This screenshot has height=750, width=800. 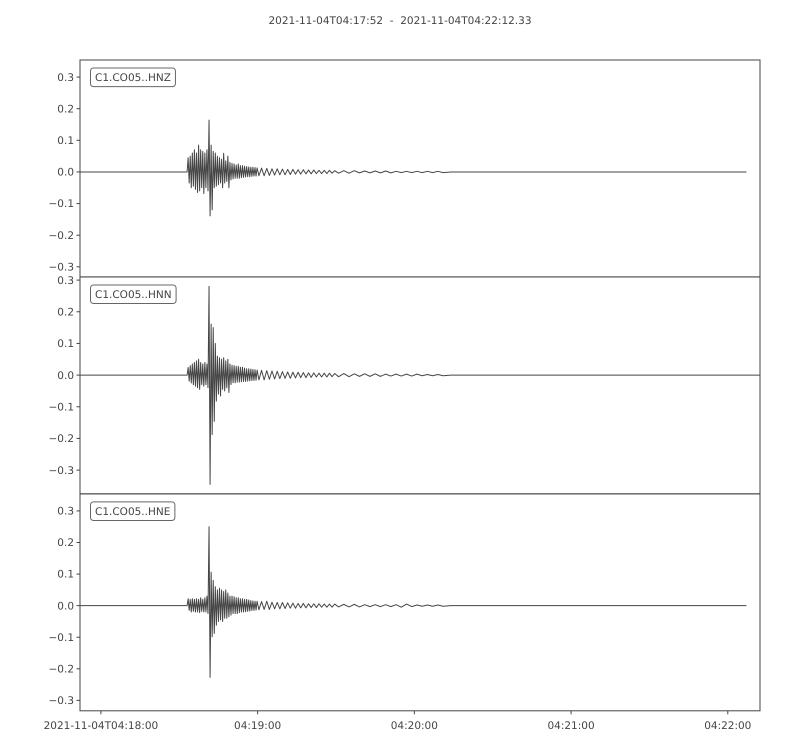 I want to click on x-tick-label: 04:20:00, so click(x=414, y=726).